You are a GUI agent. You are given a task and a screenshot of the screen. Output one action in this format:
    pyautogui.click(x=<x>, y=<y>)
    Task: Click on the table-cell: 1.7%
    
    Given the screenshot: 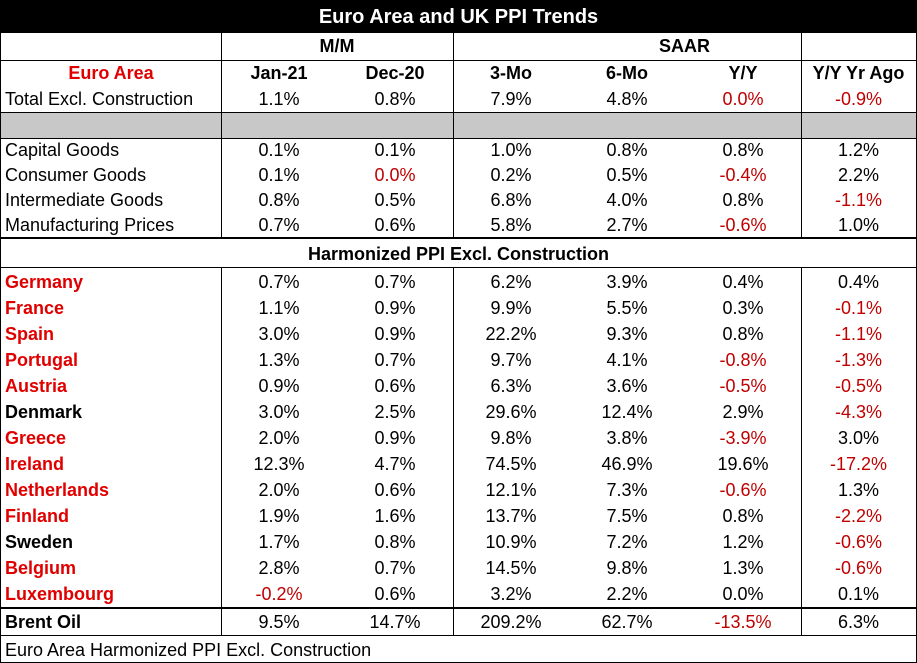 What is the action you would take?
    pyautogui.click(x=279, y=542)
    